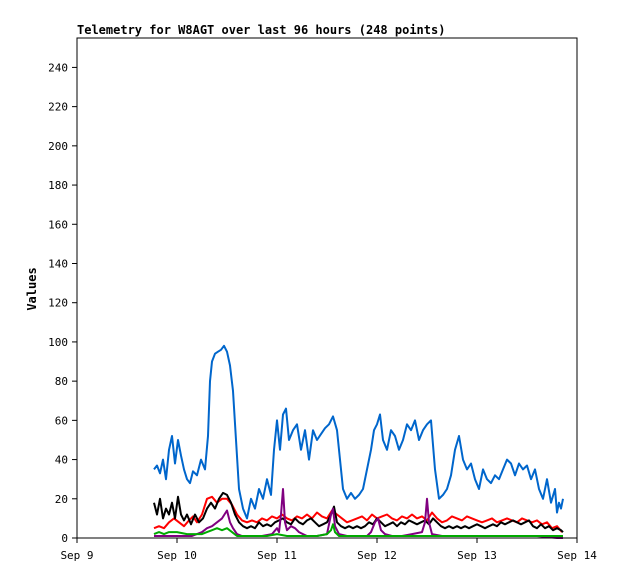 Image resolution: width=618 pixels, height=584 pixels. What do you see at coordinates (58, 67) in the screenshot?
I see `y-tick-label: 240` at bounding box center [58, 67].